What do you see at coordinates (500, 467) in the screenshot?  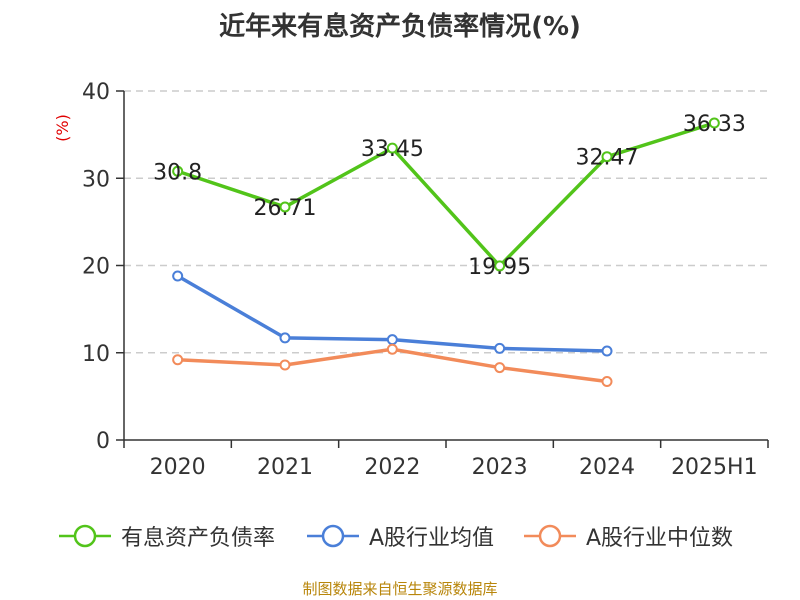 I see `x-tick-label: 2023` at bounding box center [500, 467].